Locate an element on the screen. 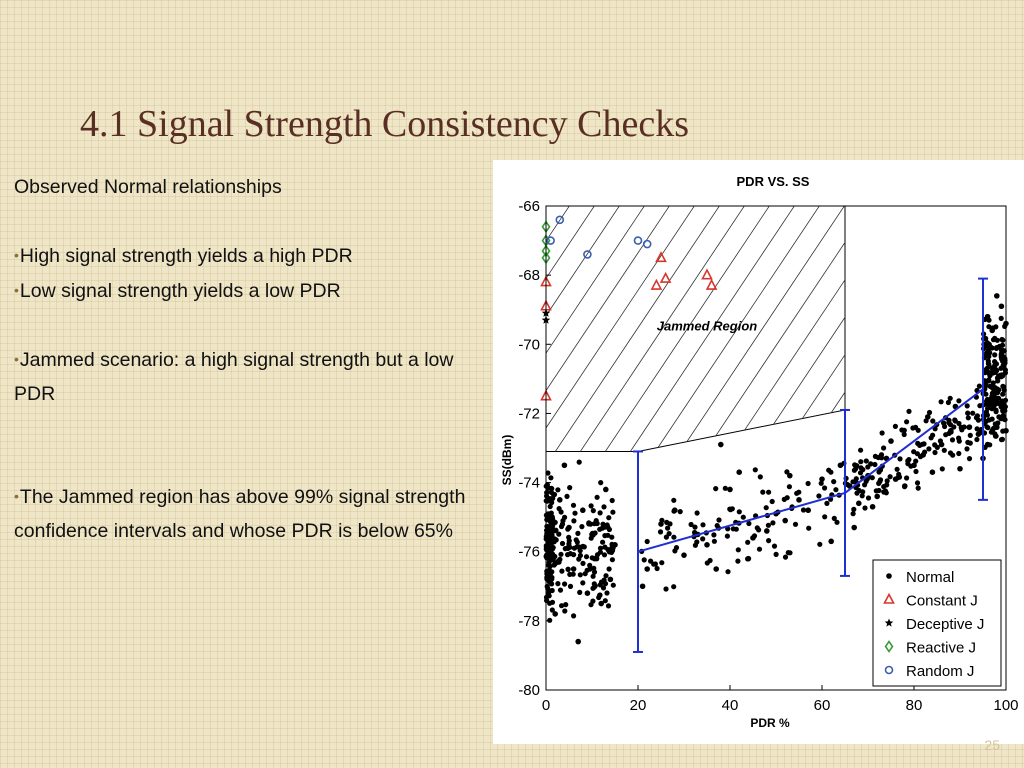  legend-reactive-j-label: Reactive J is located at coordinates (941, 648).